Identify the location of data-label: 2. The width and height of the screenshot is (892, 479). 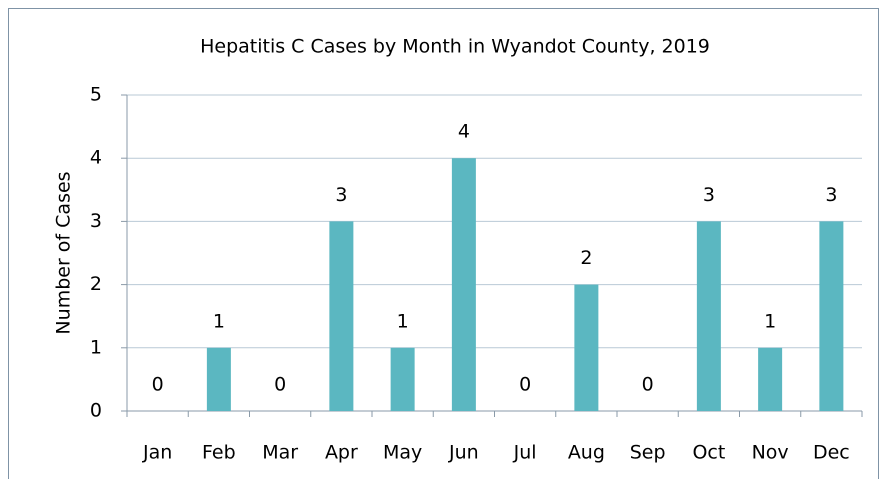
(586, 258).